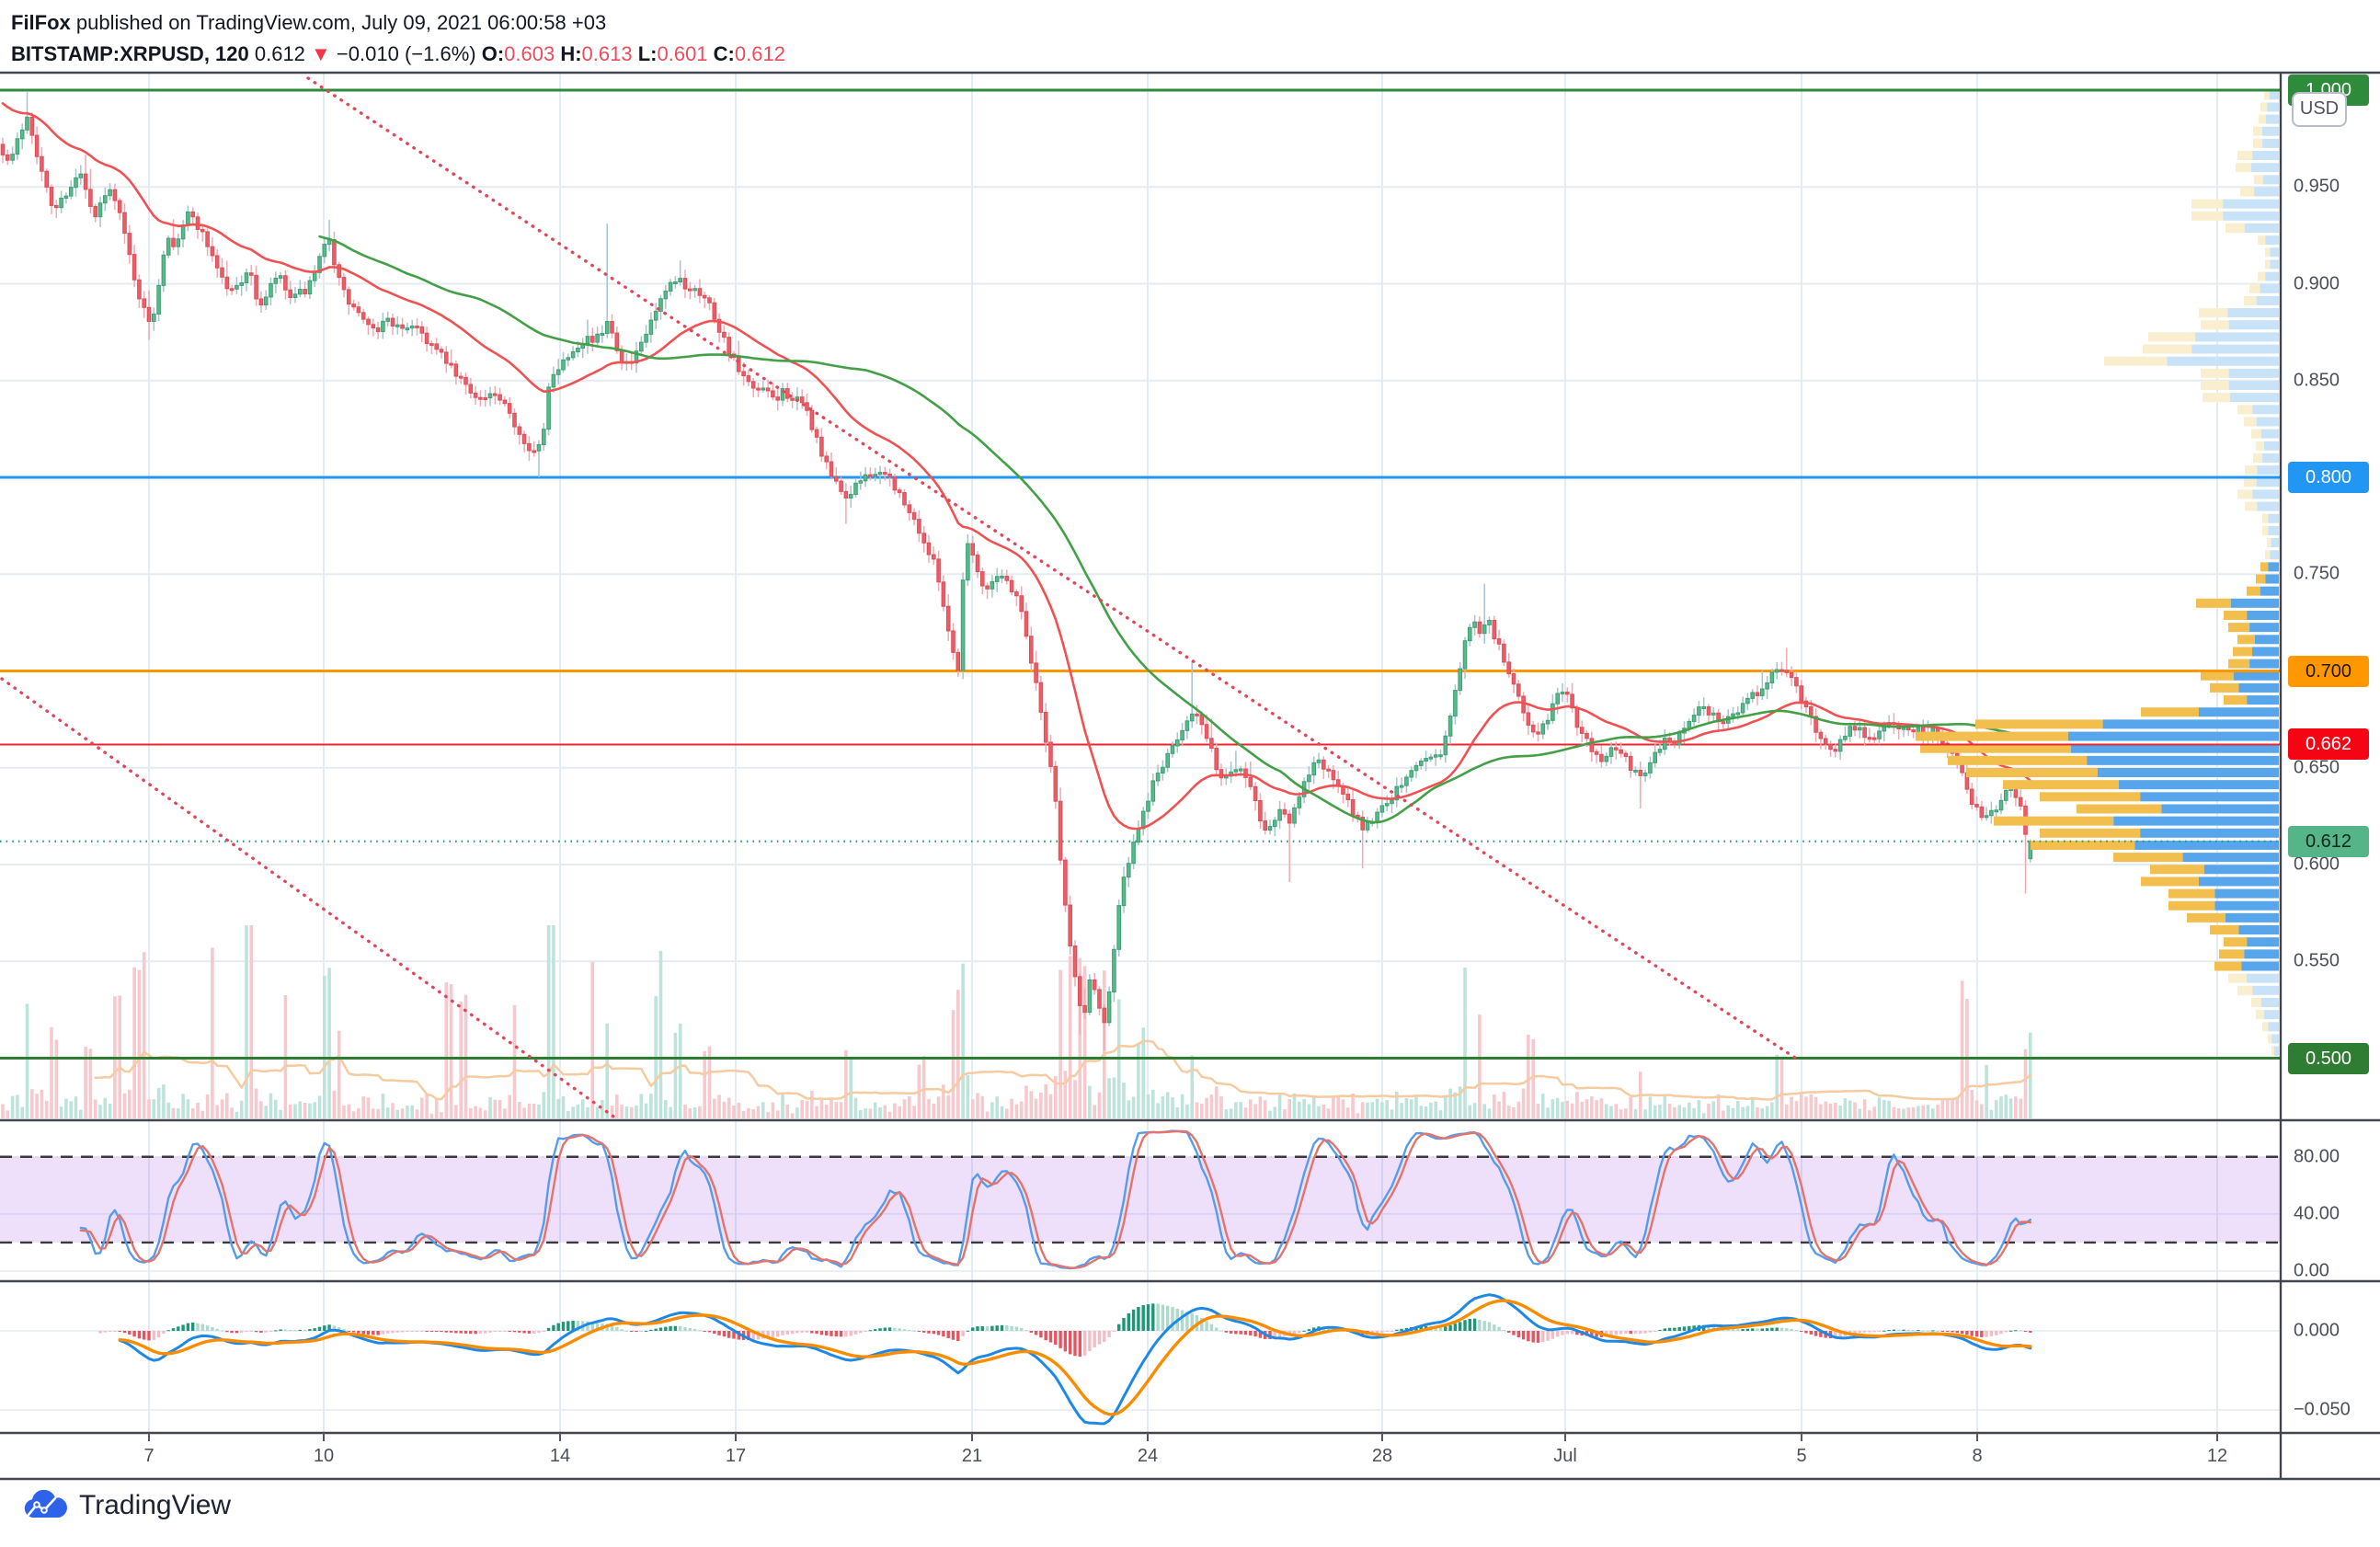 Image resolution: width=2380 pixels, height=1547 pixels. I want to click on time-tick-label: 17, so click(736, 1456).